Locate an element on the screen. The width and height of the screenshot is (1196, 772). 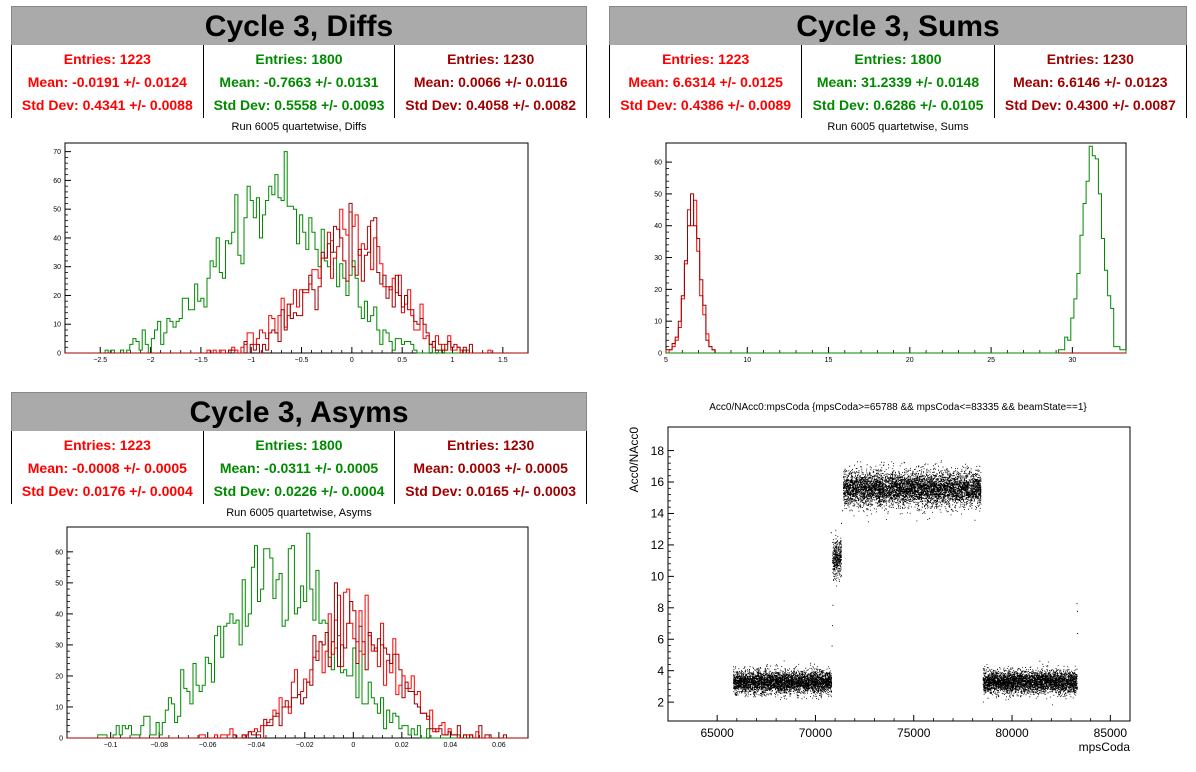
asyms-red-entries: Entries: 1223 is located at coordinates (107, 444).